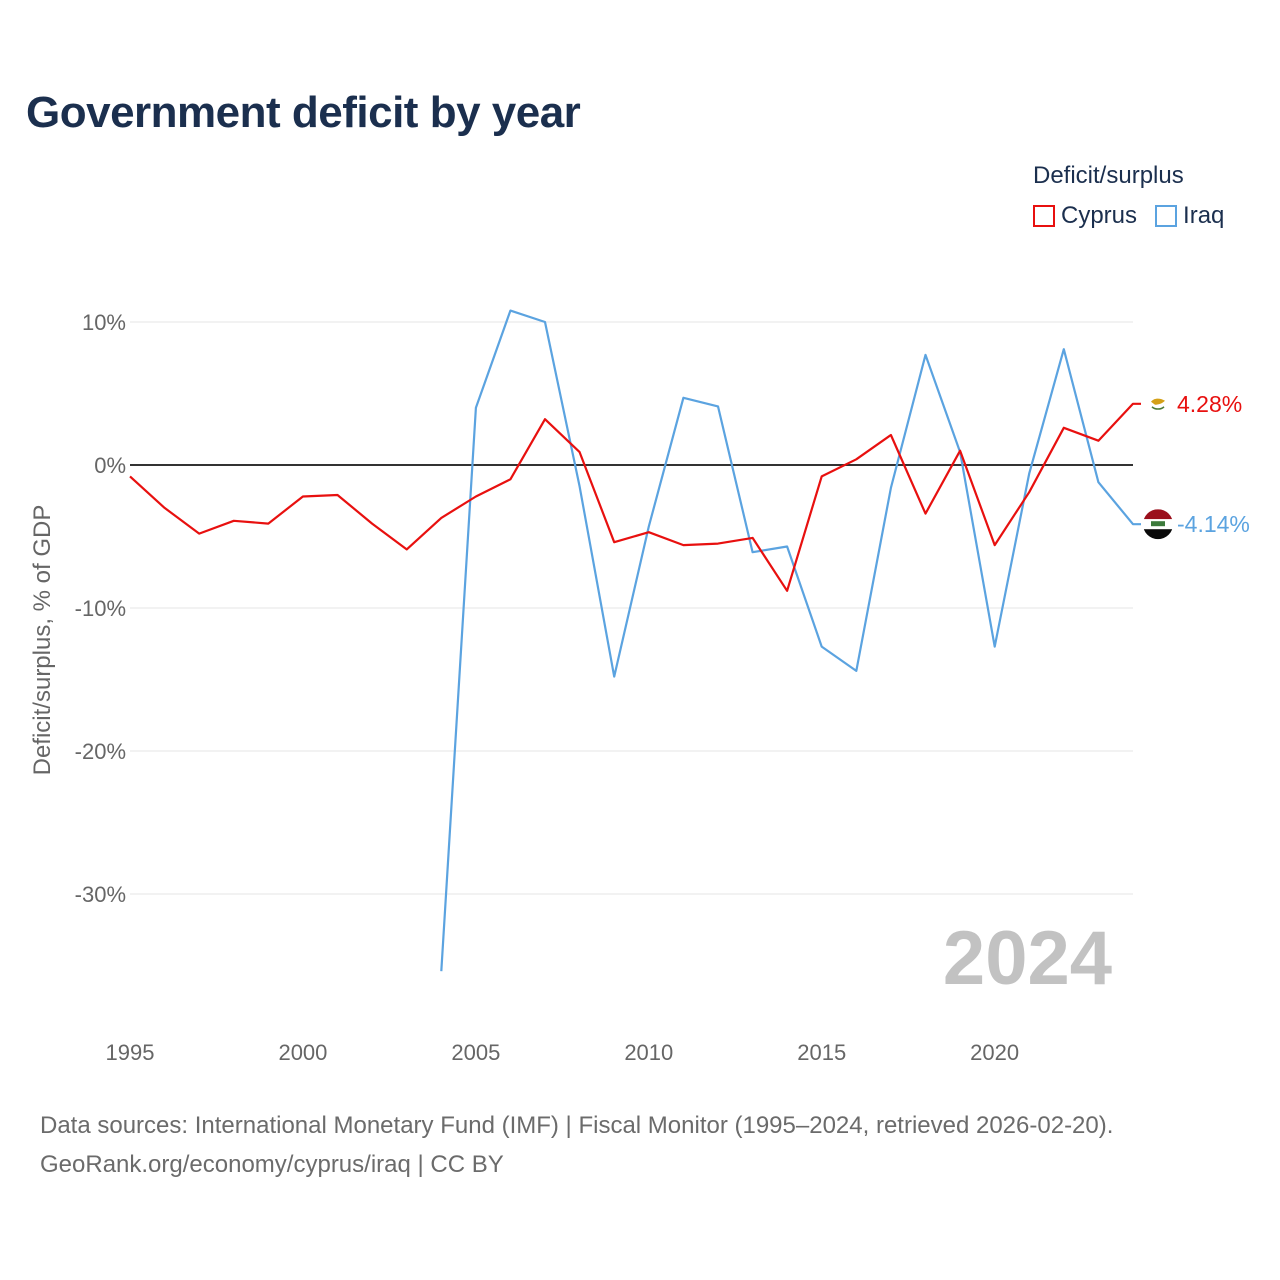 The height and width of the screenshot is (1280, 1280). Describe the element at coordinates (272, 1164) in the screenshot. I see `source-link: GeoRank.org/economy/cyprus/iraq | CC BY` at that location.